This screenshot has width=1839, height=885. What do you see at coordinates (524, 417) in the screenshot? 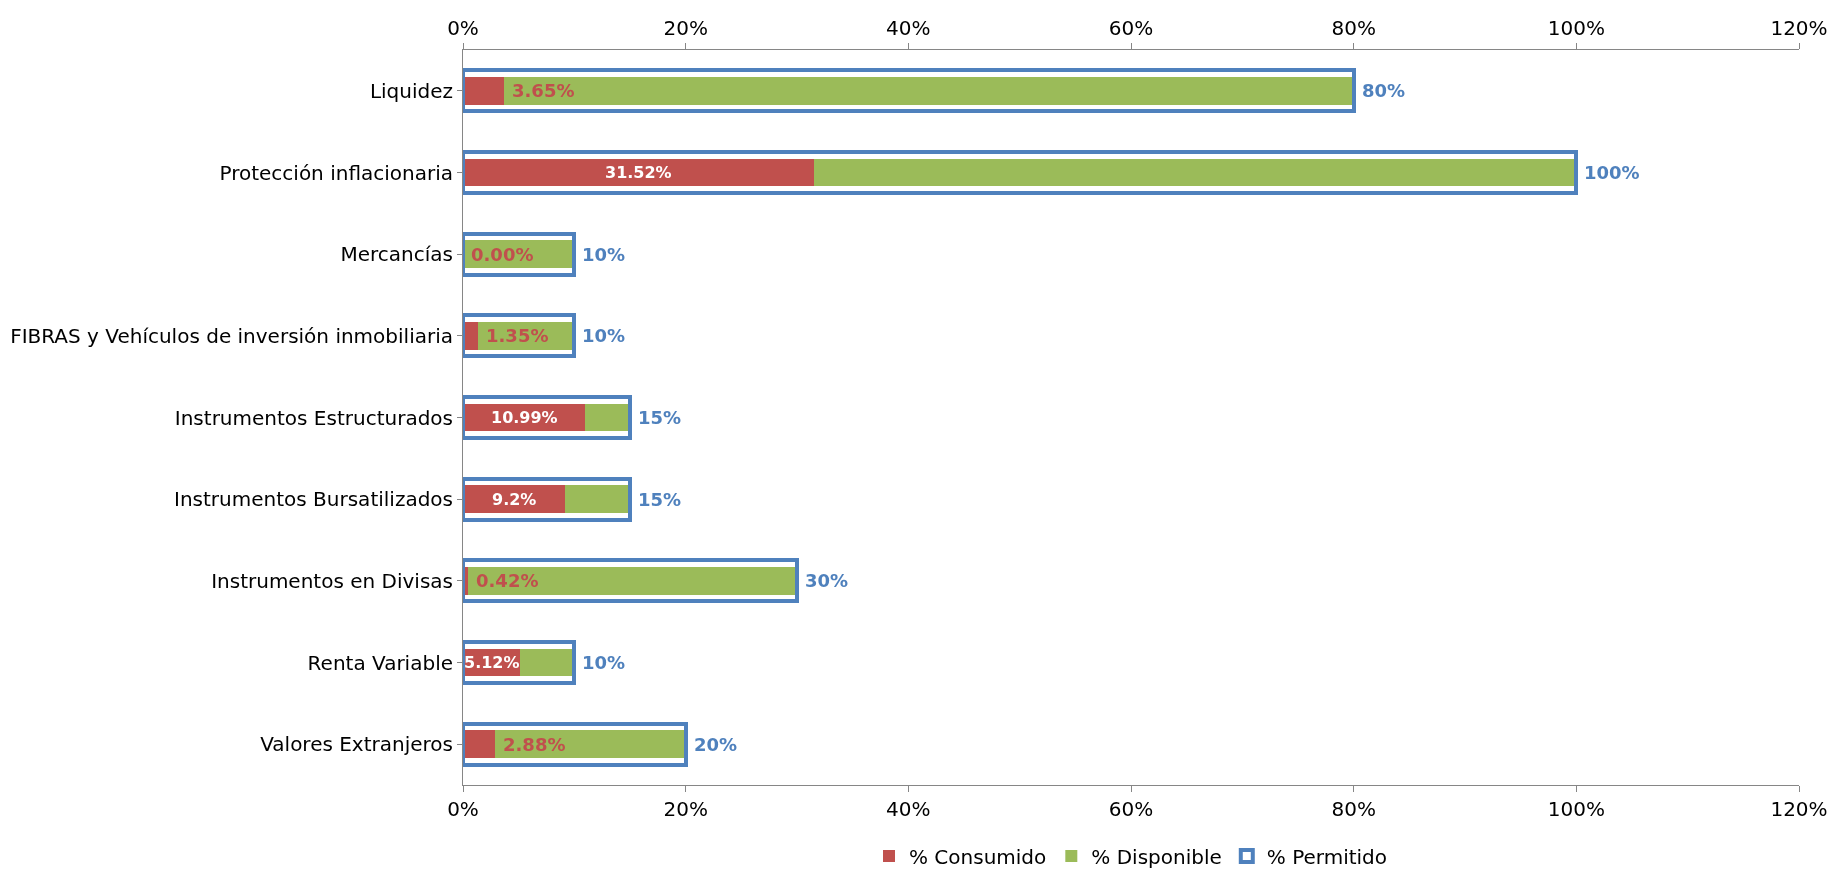
I see `data-label: 10.99%` at bounding box center [524, 417].